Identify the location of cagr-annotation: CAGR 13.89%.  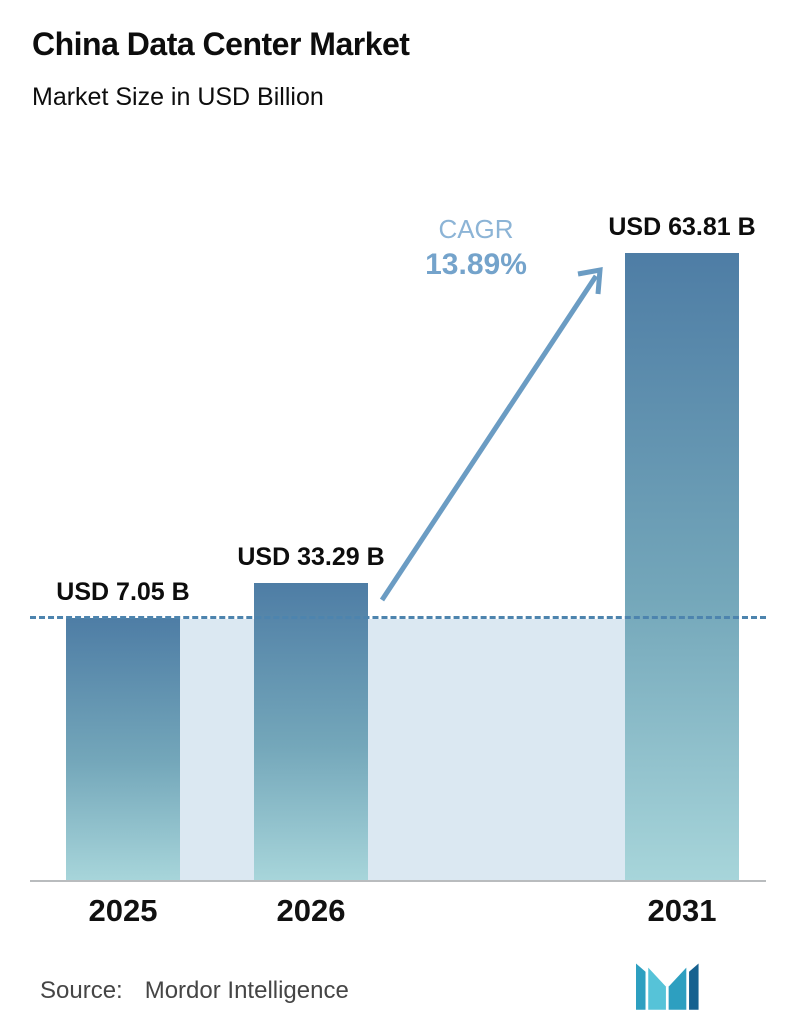
(476, 248).